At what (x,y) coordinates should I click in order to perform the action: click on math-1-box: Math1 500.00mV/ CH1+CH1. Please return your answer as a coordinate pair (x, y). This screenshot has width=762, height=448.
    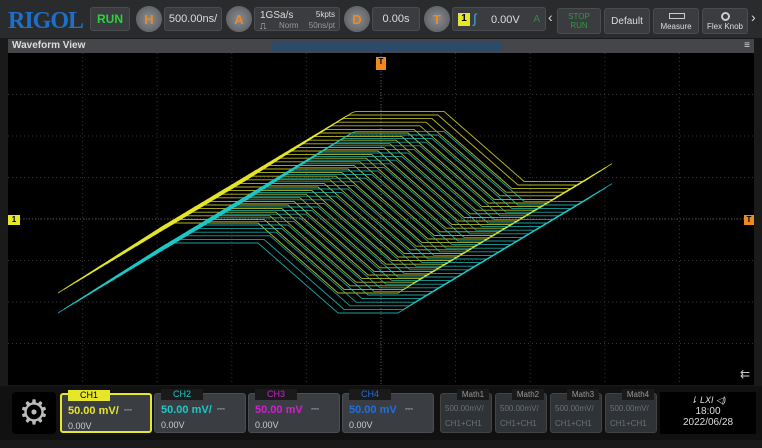
    Looking at the image, I should click on (466, 411).